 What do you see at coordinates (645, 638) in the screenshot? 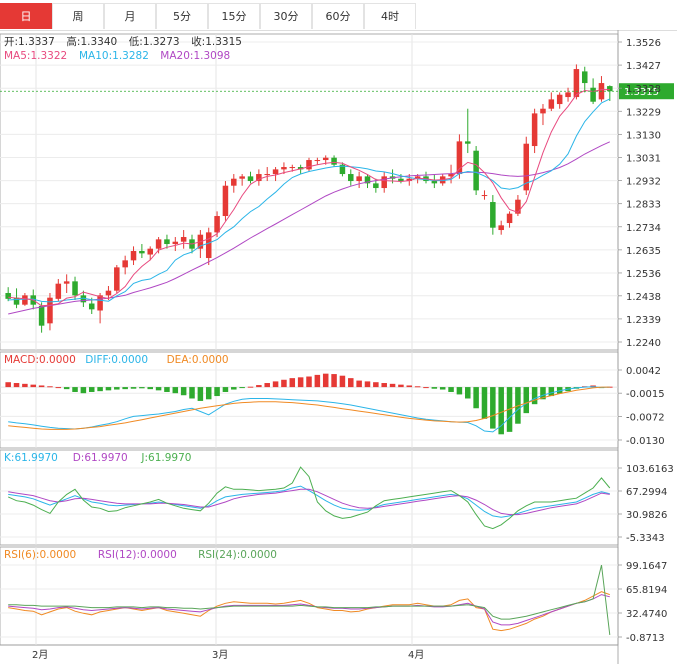
I see `y-tick-label: -0.8713` at bounding box center [645, 638].